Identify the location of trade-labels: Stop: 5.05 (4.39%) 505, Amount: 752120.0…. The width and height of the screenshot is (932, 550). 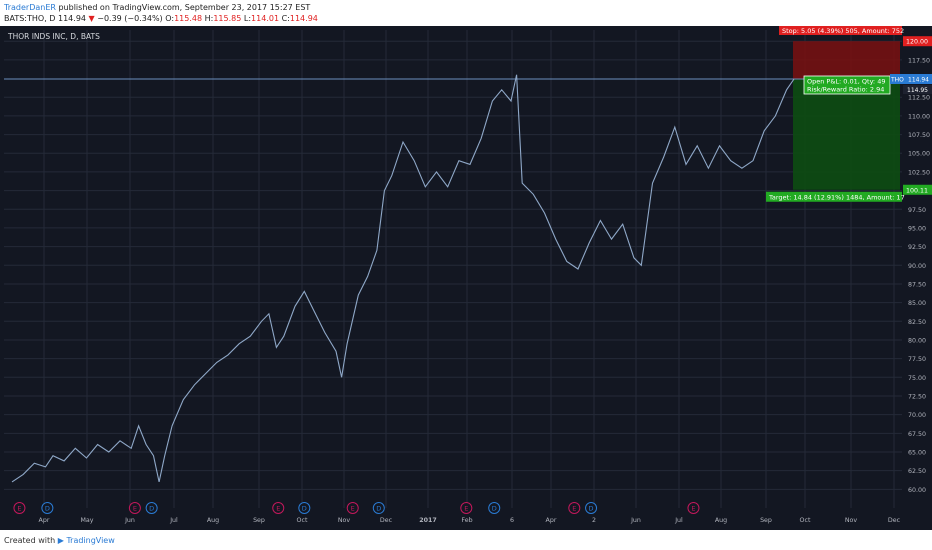
(849, 114).